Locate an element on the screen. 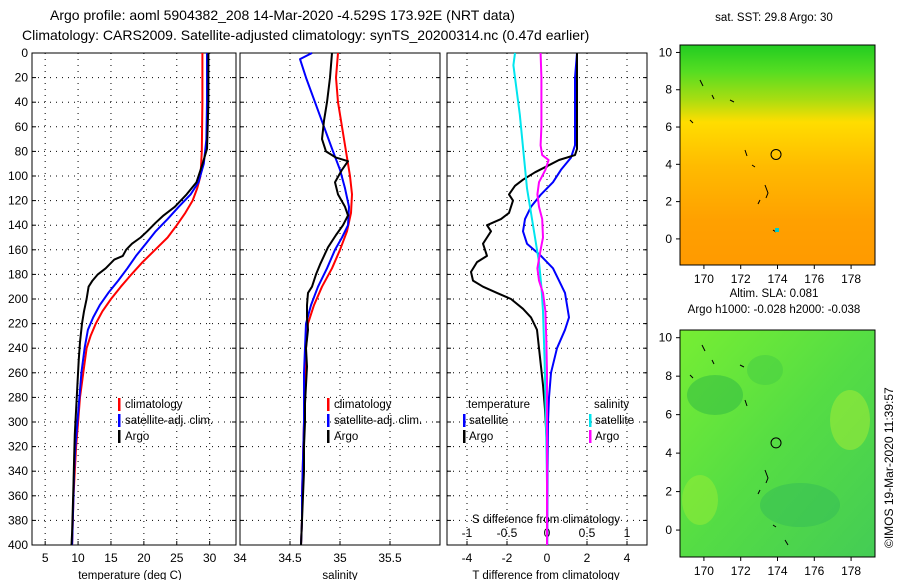 The width and height of the screenshot is (900, 580). t-difference-xlabel: T difference from climatology is located at coordinates (545, 575).